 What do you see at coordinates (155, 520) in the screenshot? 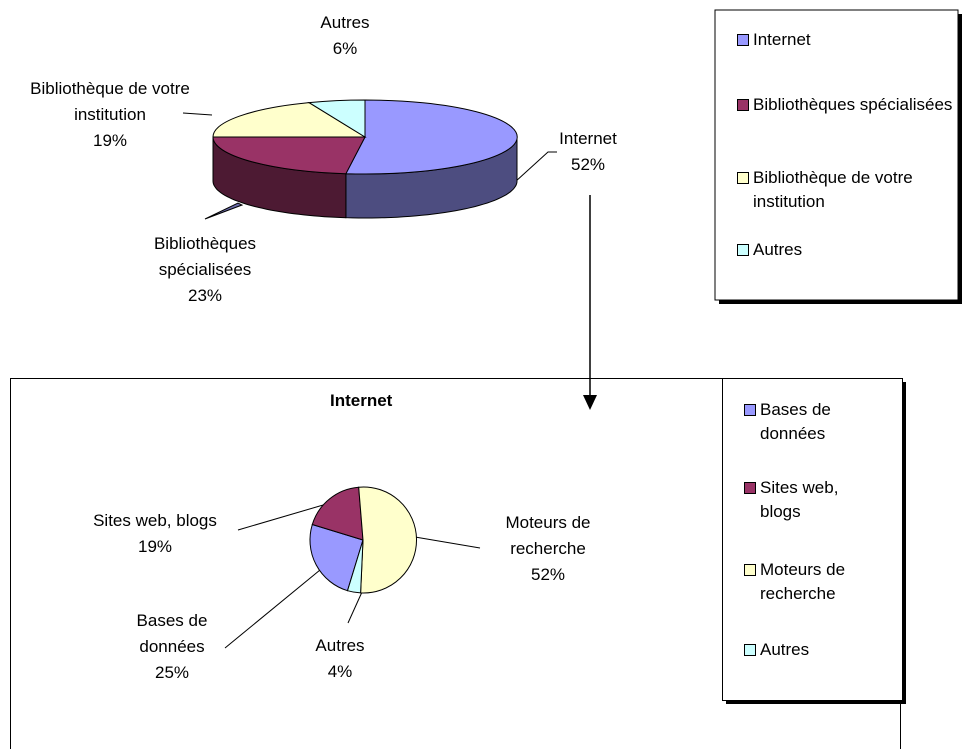
I see `slice-name: Sites web, blogs` at bounding box center [155, 520].